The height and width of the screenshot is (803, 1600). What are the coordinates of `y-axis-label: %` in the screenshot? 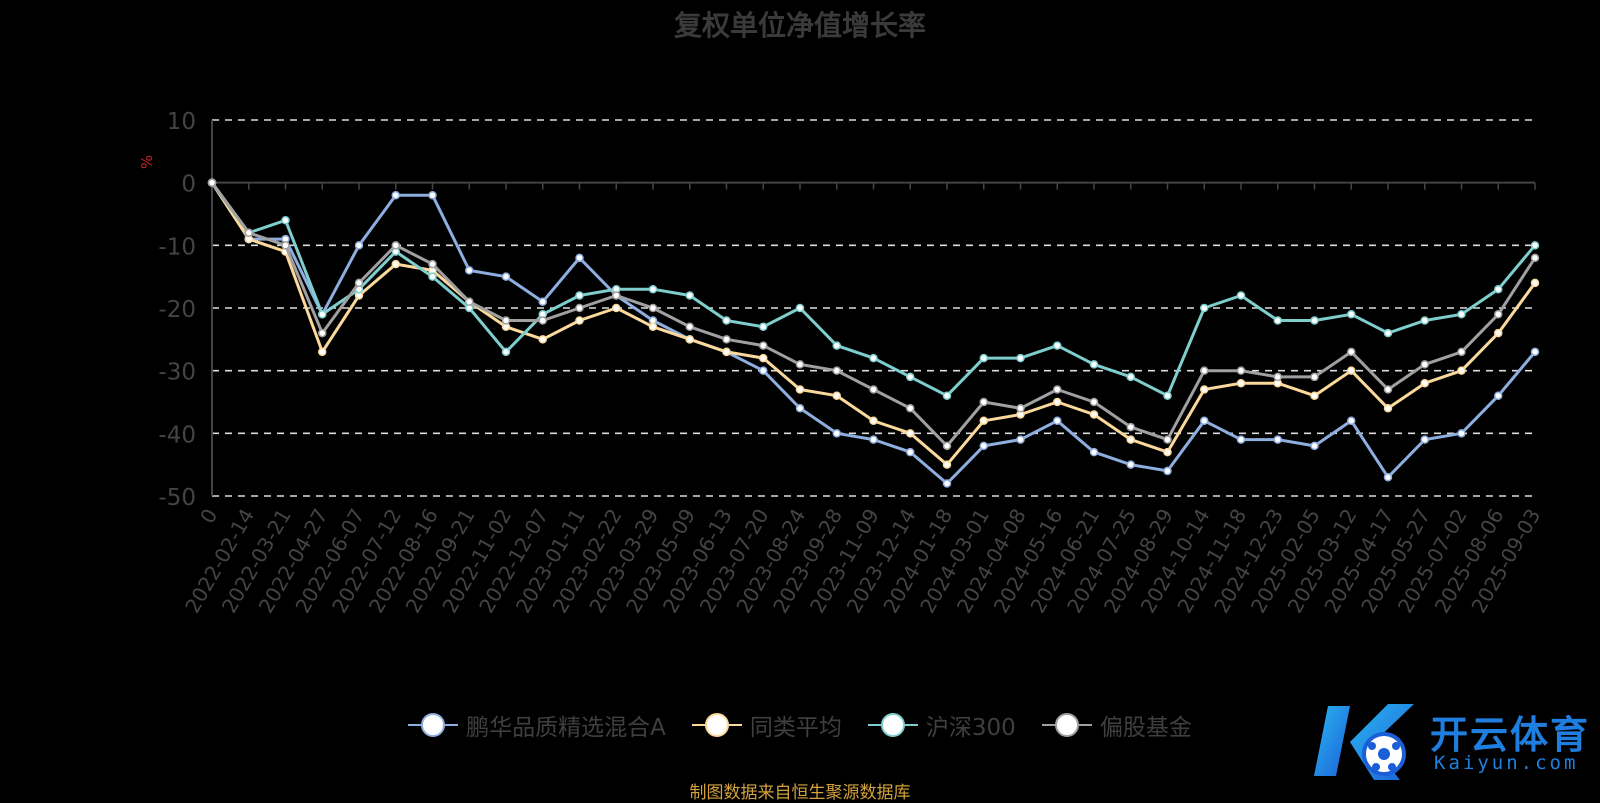 It's located at (147, 162).